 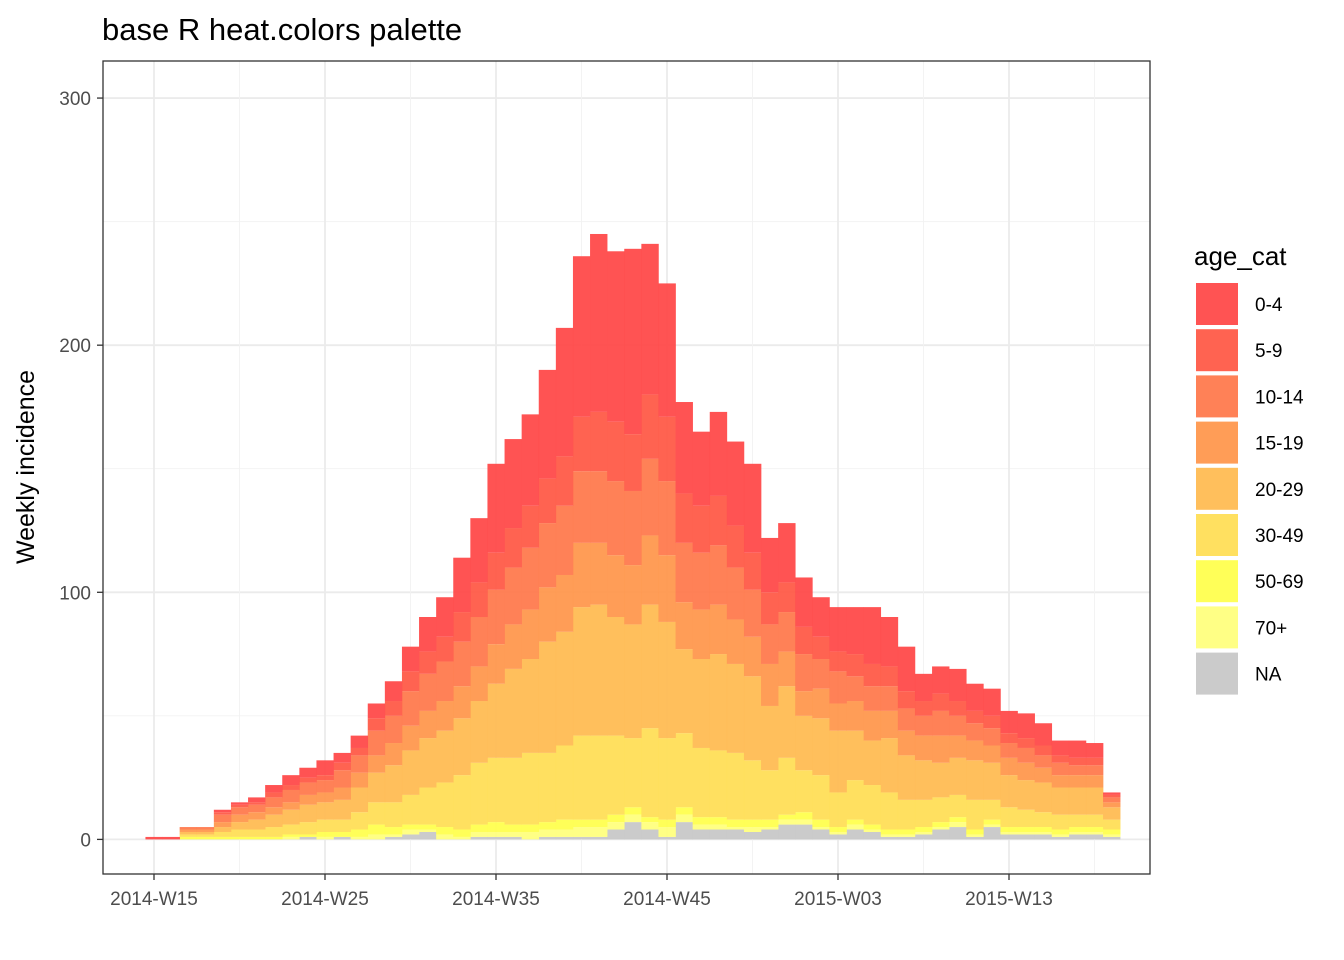 I want to click on y-tick-label: 100, so click(x=75, y=593).